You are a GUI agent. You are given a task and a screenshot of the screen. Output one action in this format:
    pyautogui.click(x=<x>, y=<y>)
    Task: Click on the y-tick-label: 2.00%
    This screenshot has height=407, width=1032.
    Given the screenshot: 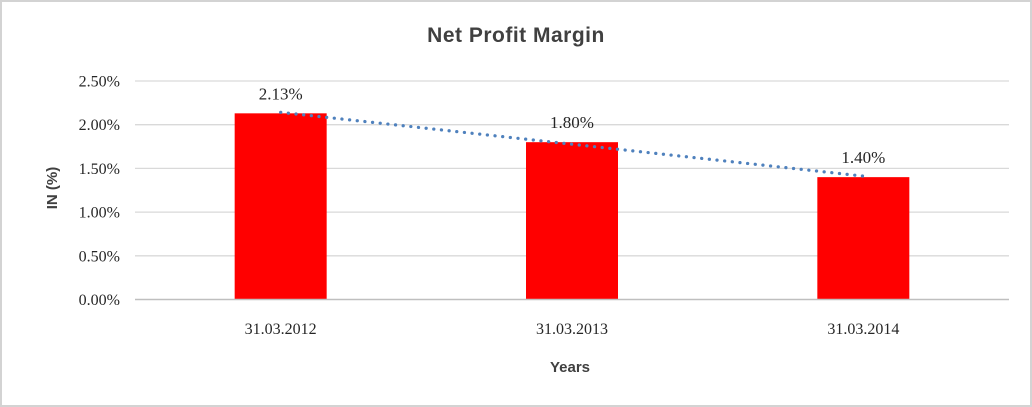 What is the action you would take?
    pyautogui.click(x=99, y=125)
    